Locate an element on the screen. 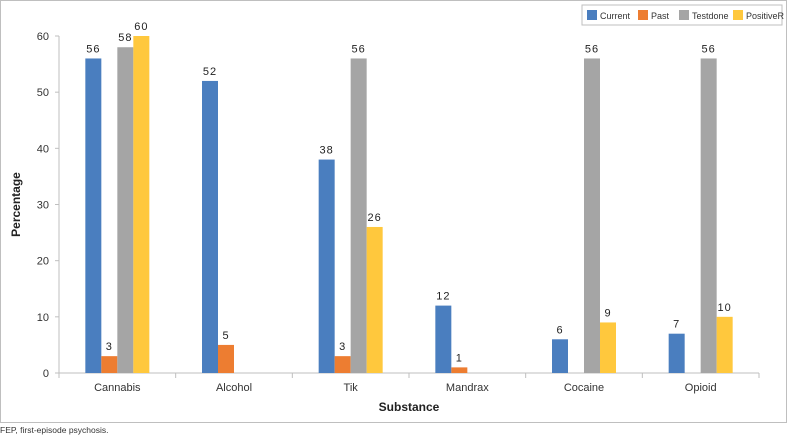  y-tick-label: 0 is located at coordinates (46, 374).